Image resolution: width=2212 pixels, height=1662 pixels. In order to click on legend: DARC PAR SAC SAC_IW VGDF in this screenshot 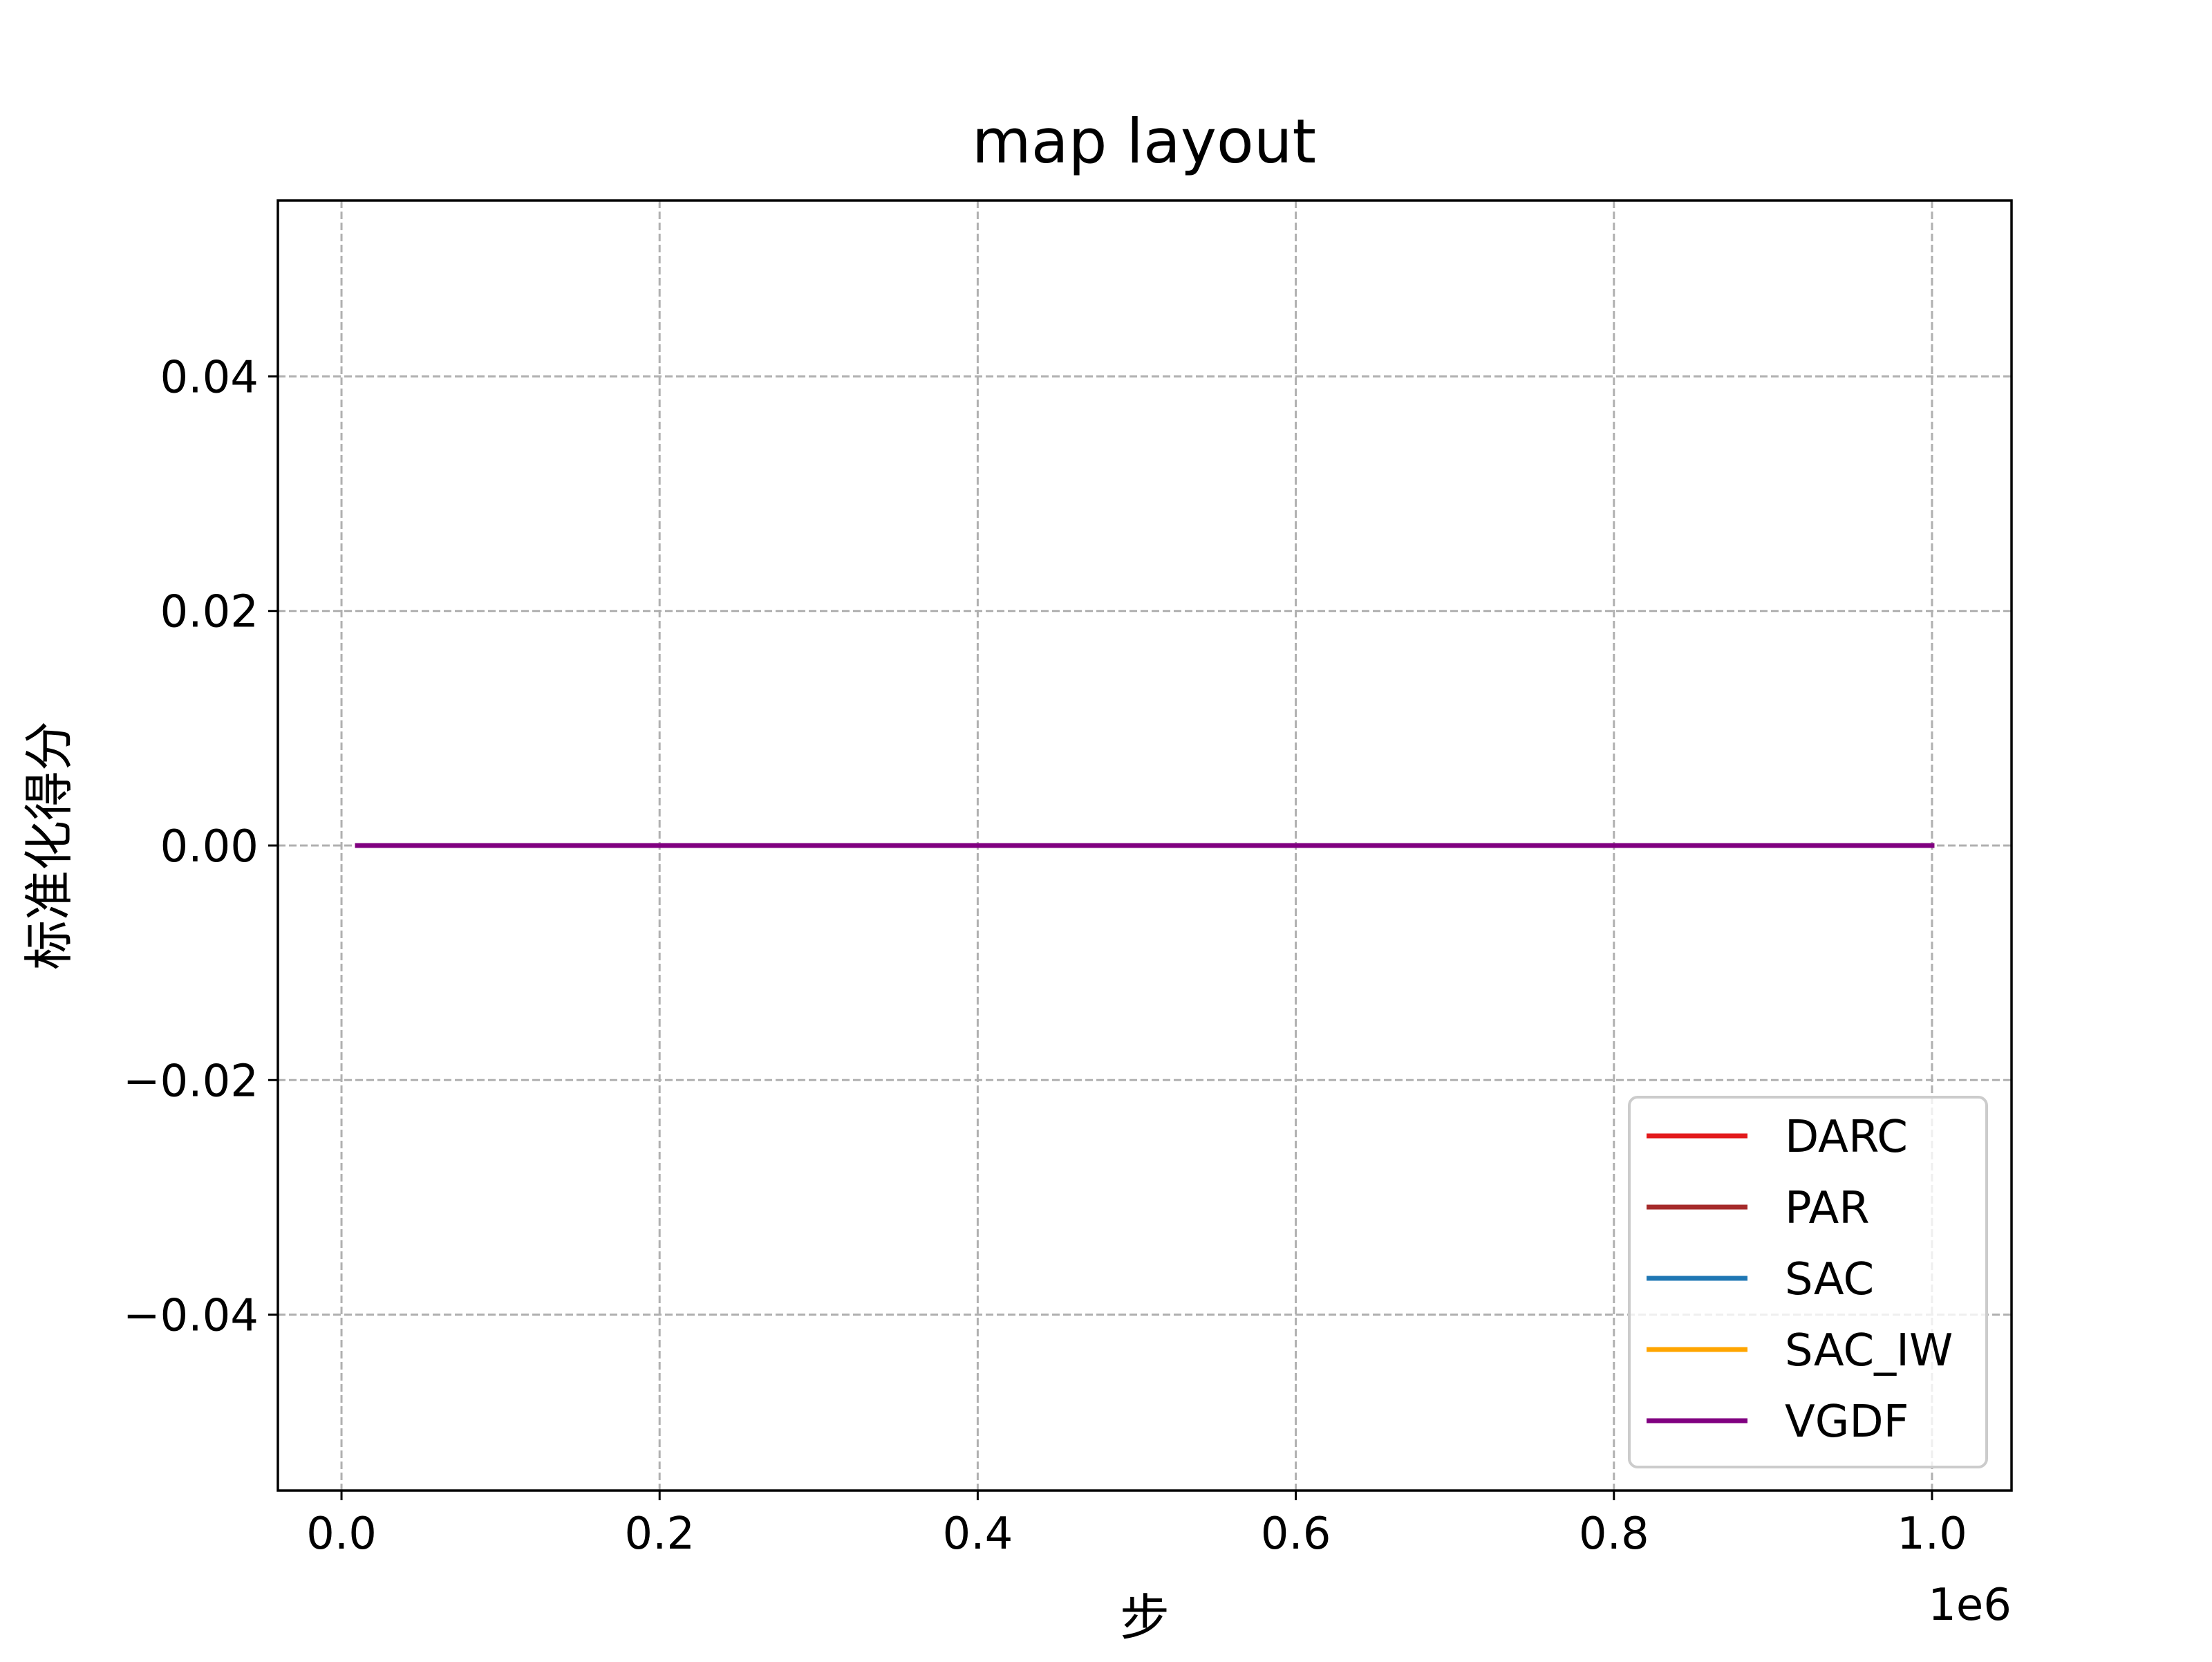, I will do `click(1808, 1282)`.